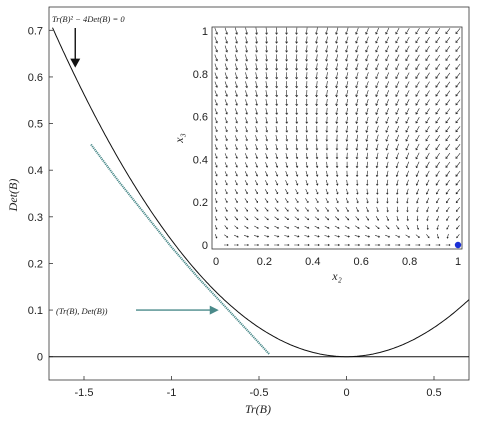  Describe the element at coordinates (258, 409) in the screenshot. I see `main-x-axis-label: Tr(B)` at that location.